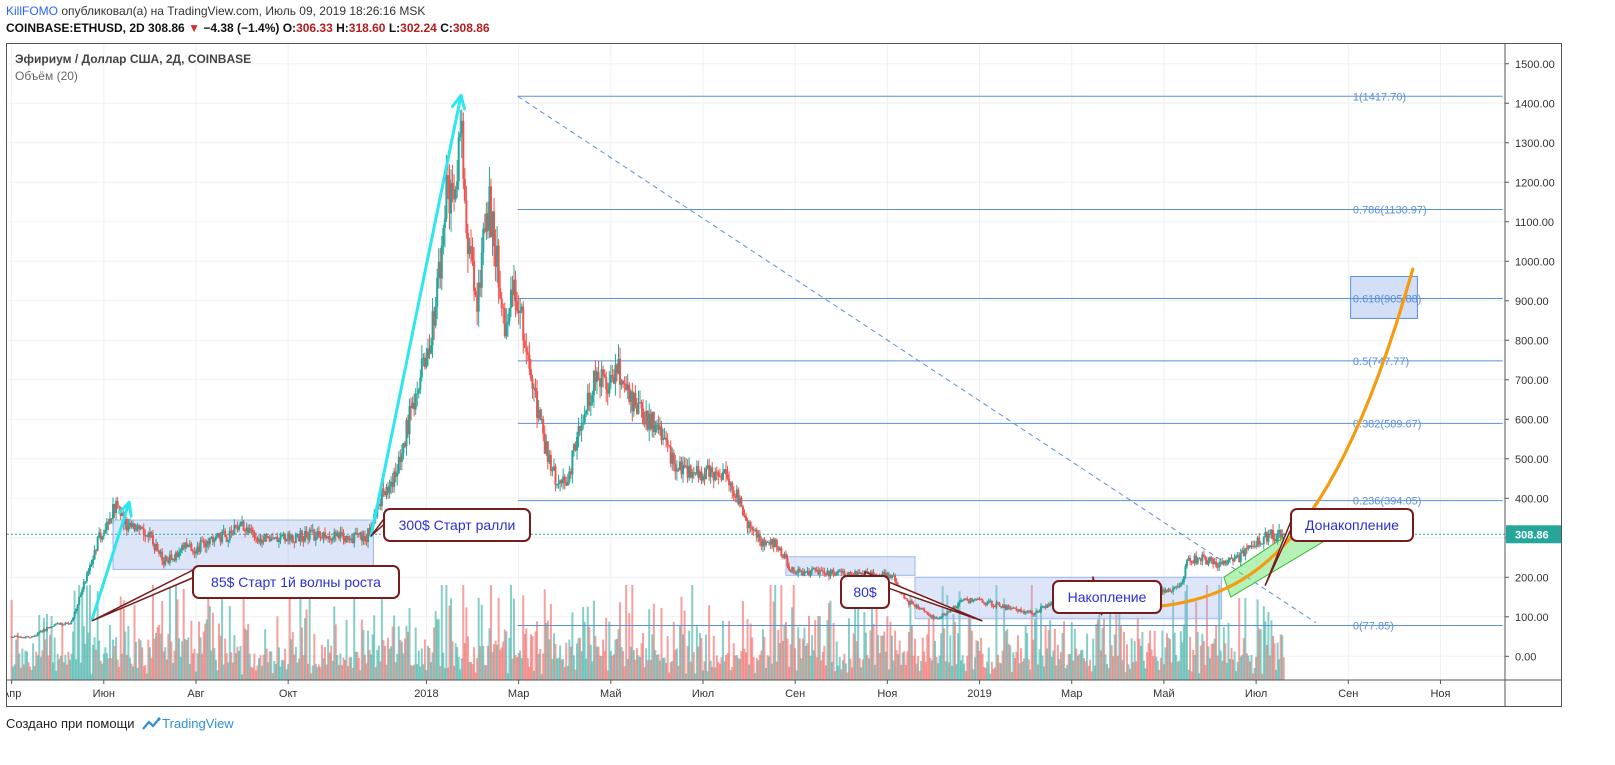 The image size is (1615, 765). Describe the element at coordinates (911, 596) in the screenshot. I see `callout-2: 80$` at that location.